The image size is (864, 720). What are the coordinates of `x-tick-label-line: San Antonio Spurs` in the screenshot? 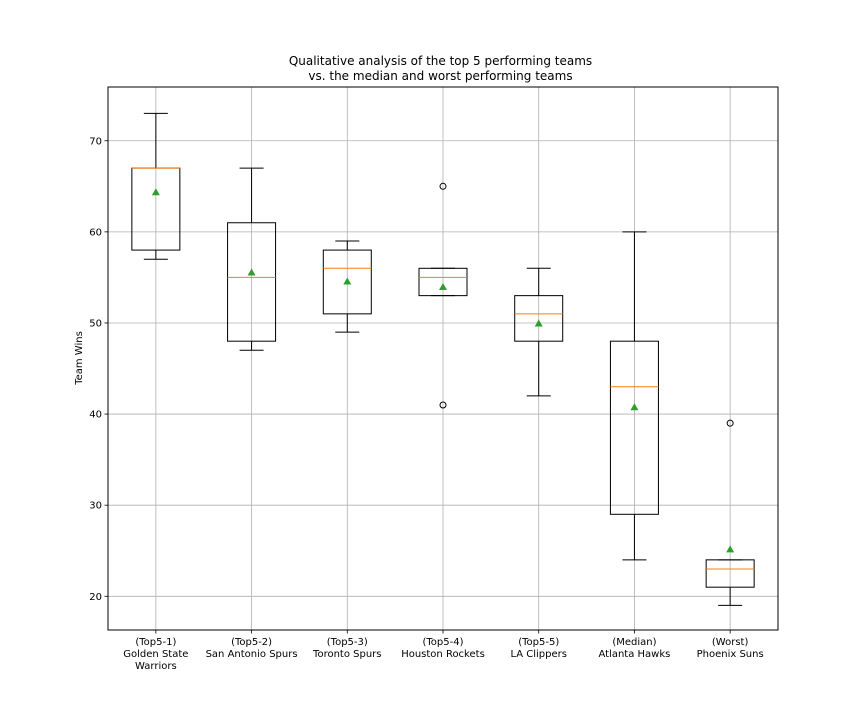 It's located at (252, 654).